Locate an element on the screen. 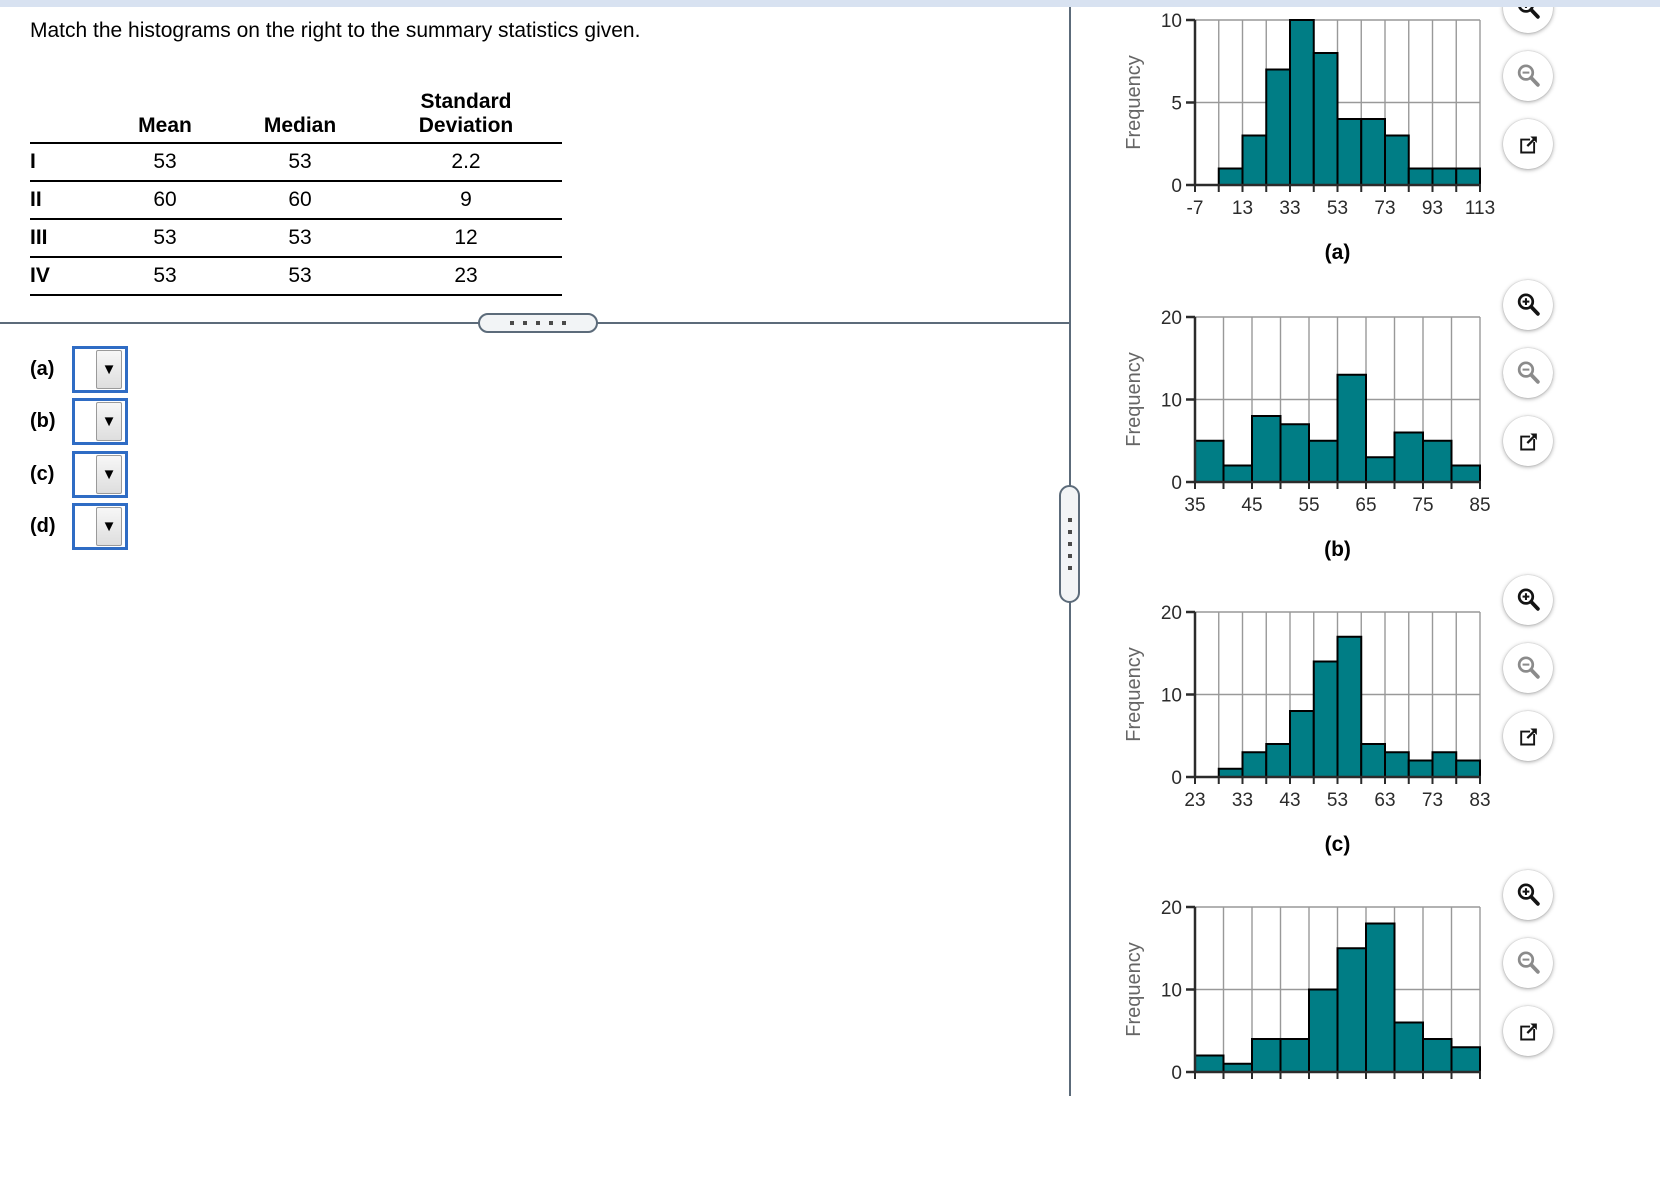 The width and height of the screenshot is (1660, 1189). answer-row-d: (d) ▼ is located at coordinates (79, 526).